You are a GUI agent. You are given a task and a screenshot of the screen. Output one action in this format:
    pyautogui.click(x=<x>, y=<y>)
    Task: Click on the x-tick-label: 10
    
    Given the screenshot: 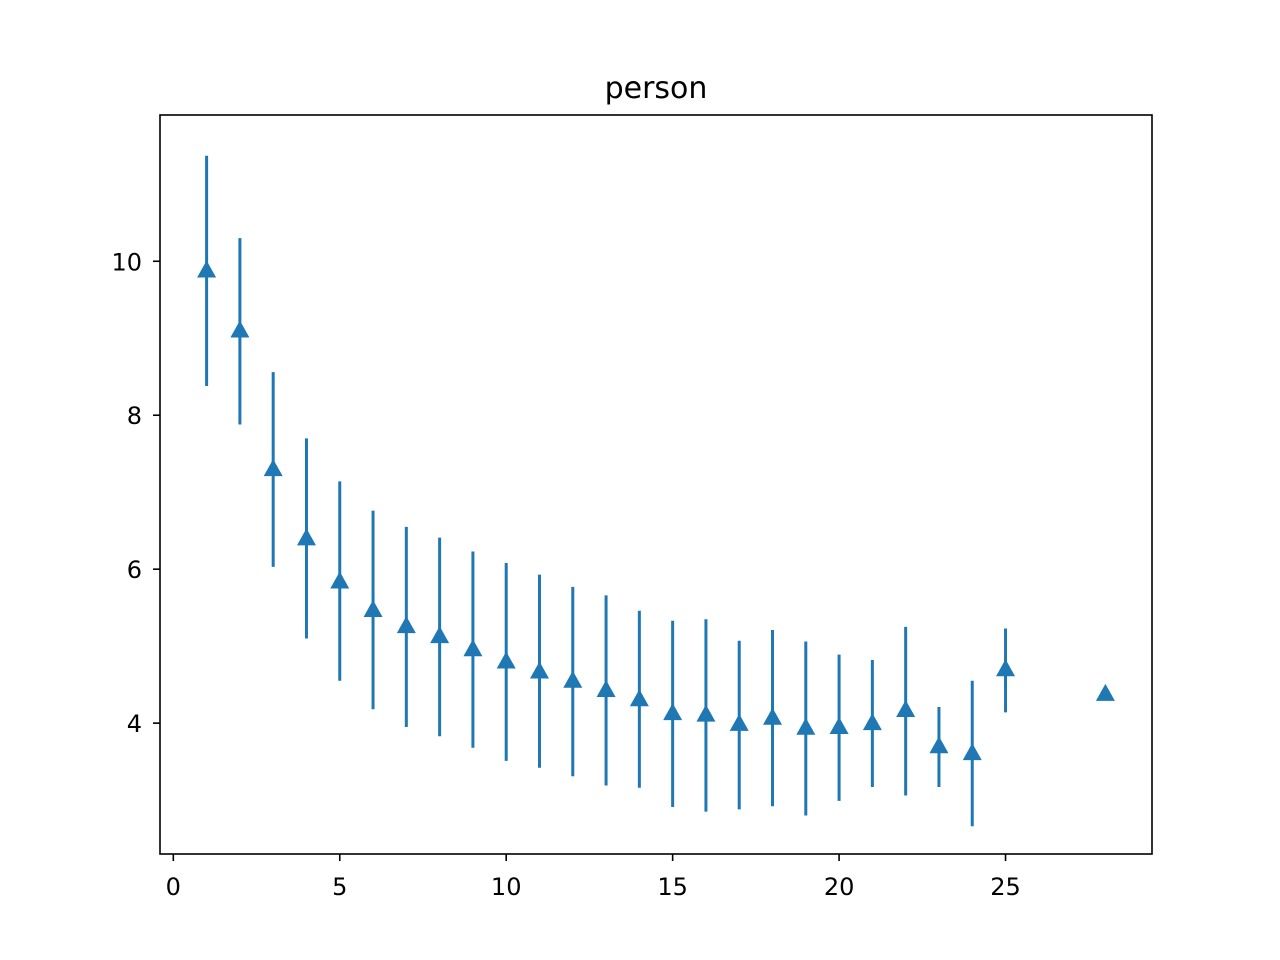 What is the action you would take?
    pyautogui.click(x=506, y=887)
    